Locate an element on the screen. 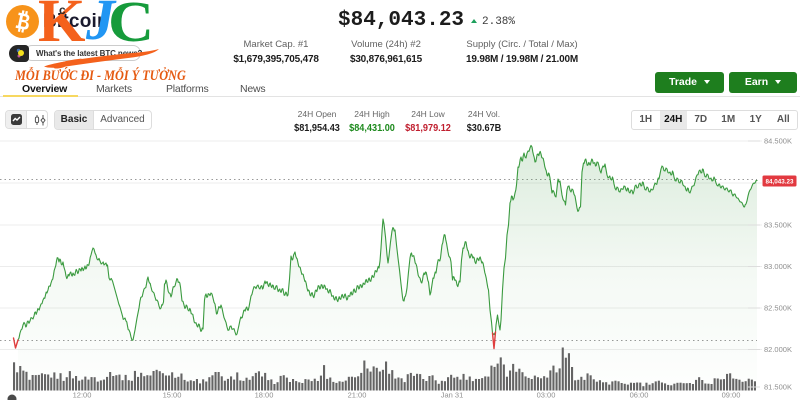 Image resolution: width=800 pixels, height=400 pixels. svg-text: 12:00 is located at coordinates (82, 395).